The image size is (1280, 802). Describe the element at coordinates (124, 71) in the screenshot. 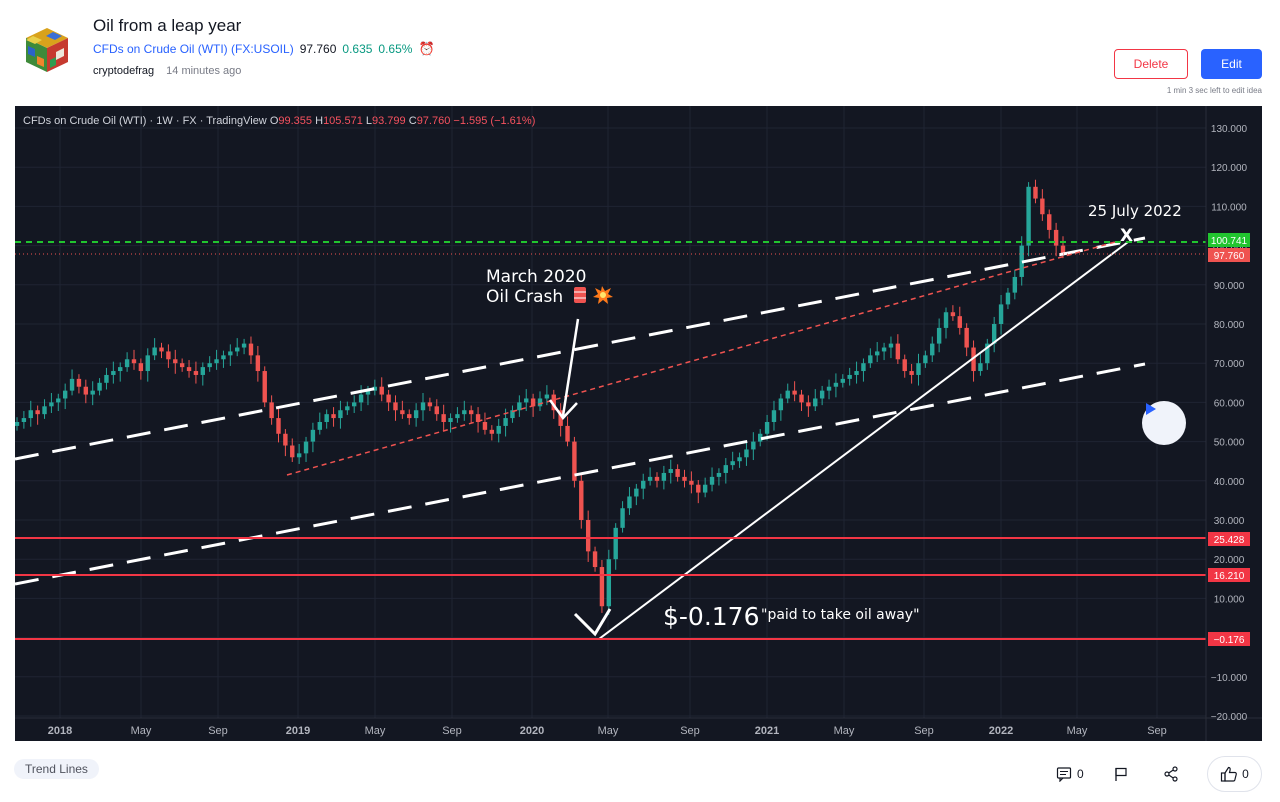

I see `author-name: cryptodefrag` at that location.